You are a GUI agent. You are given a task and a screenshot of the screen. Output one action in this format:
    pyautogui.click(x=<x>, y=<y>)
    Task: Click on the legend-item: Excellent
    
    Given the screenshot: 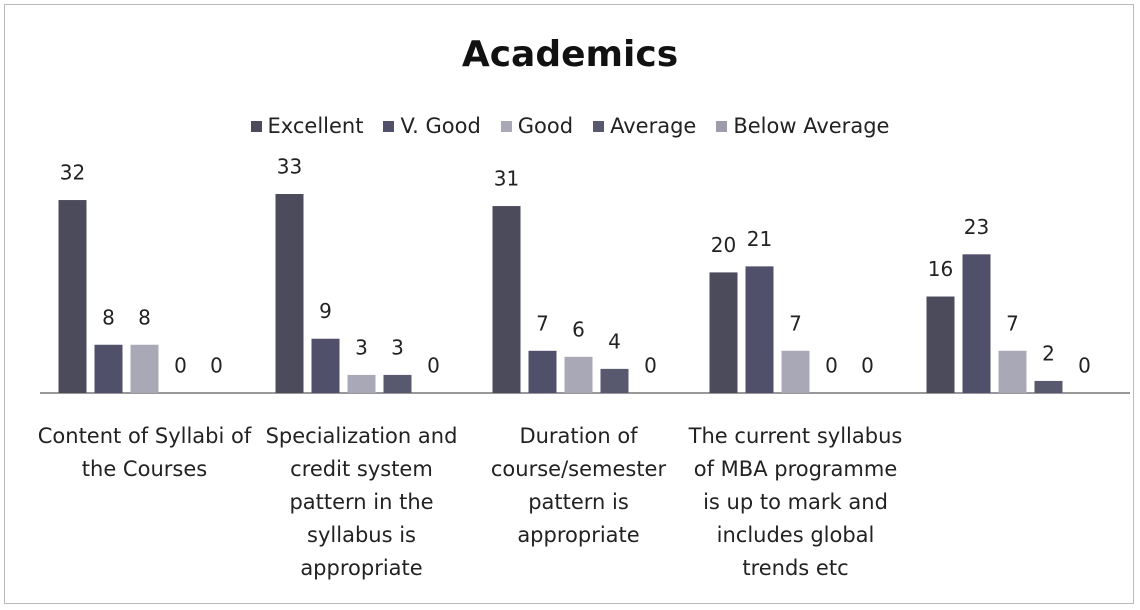 What is the action you would take?
    pyautogui.click(x=307, y=126)
    